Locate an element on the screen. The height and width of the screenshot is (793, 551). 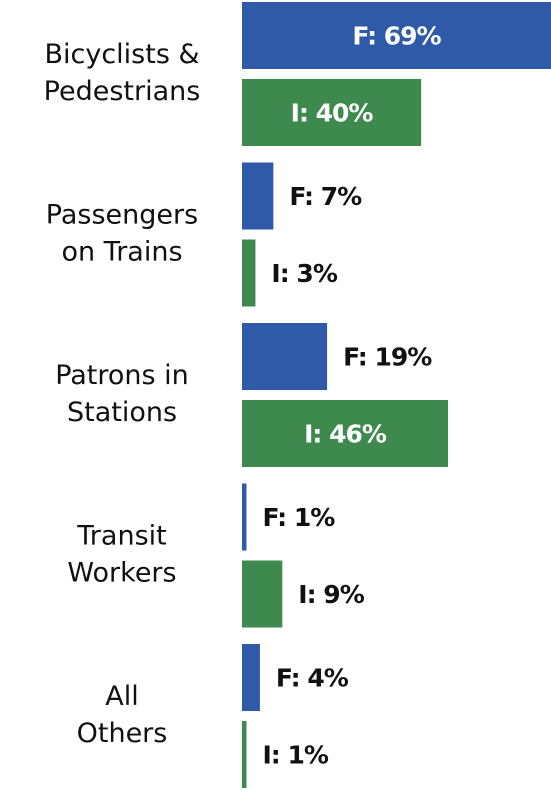
value-label: I: 9% is located at coordinates (331, 594).